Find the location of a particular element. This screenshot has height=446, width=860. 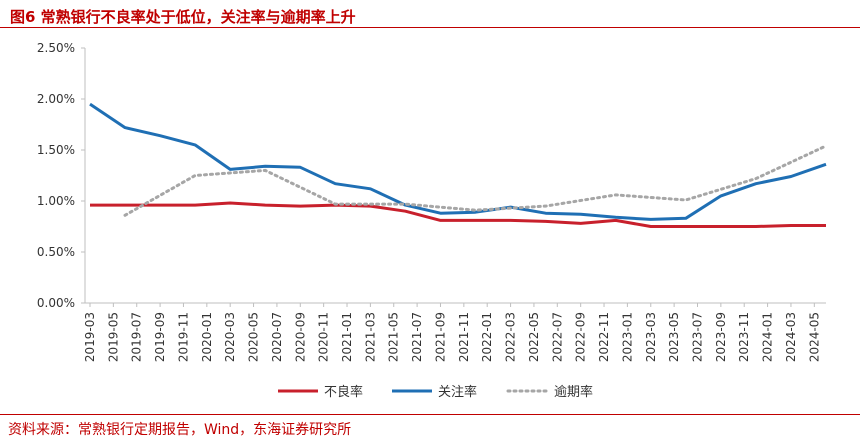

x-tick-label: 2019-11 is located at coordinates (183, 337).